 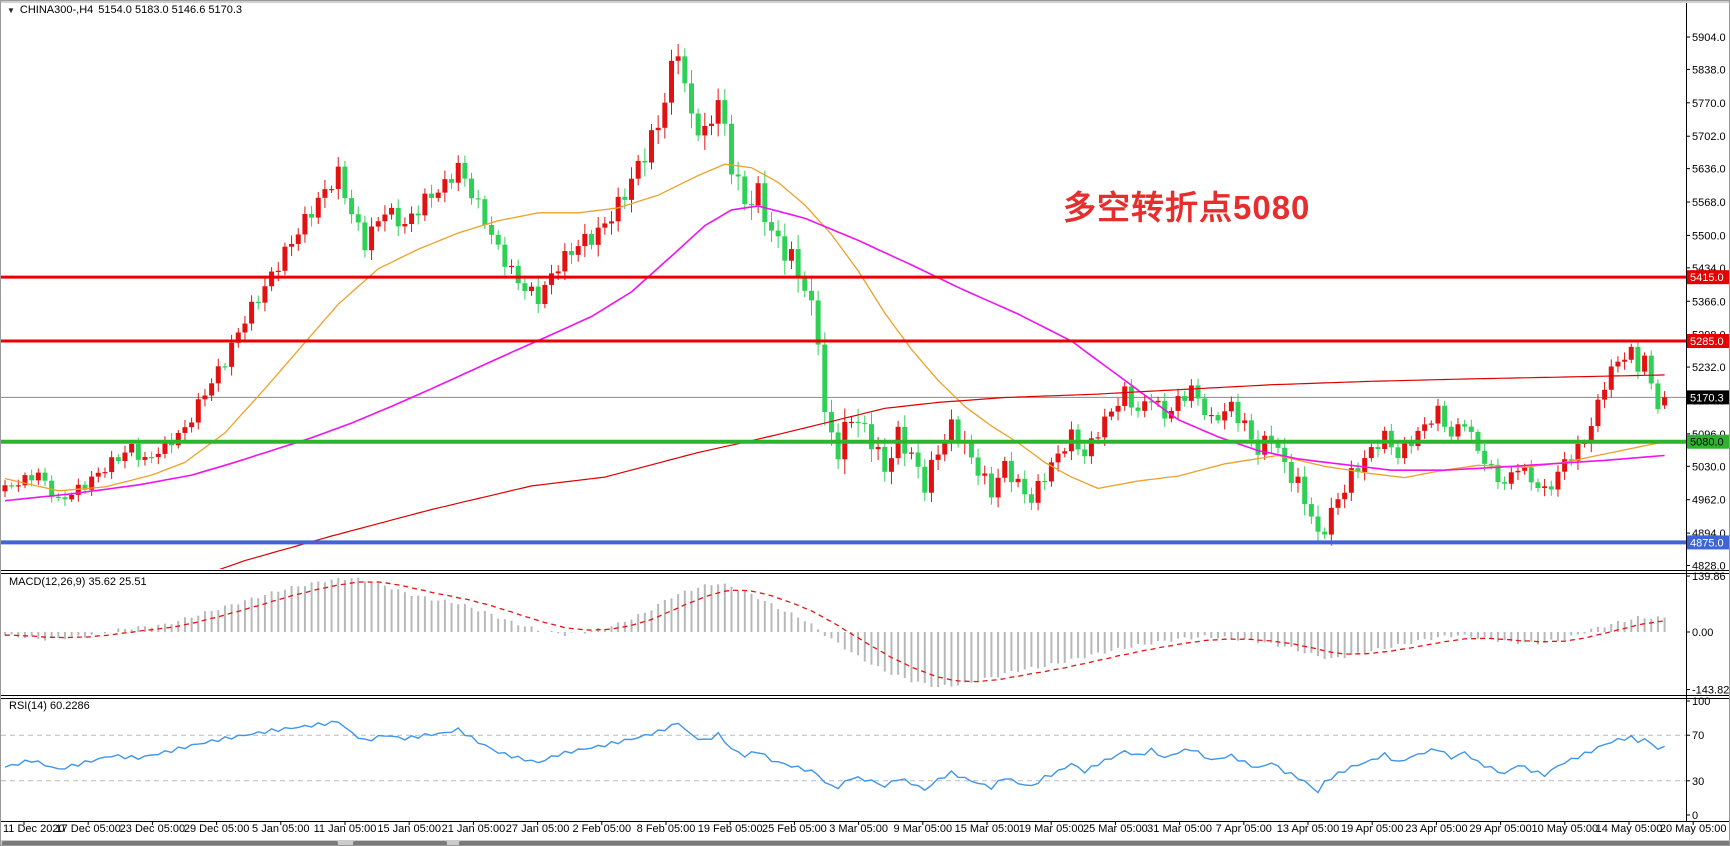 I want to click on macd-signal-line, so click(x=834, y=632).